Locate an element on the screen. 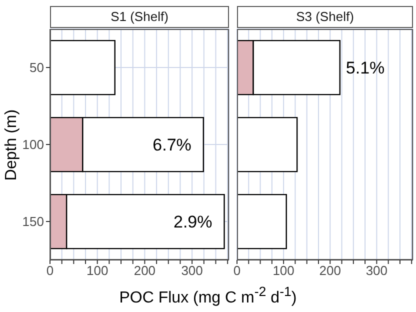  y-tick-label: 50 is located at coordinates (37, 68).